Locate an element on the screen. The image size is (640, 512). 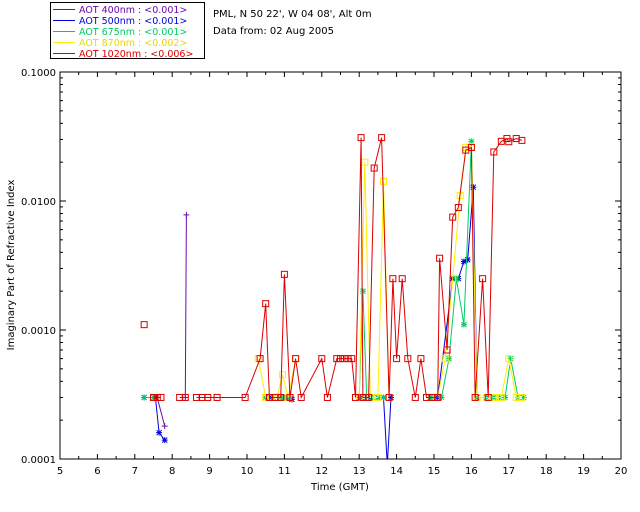
y-axis-label: Imaginary Part of Refractive Index is located at coordinates (11, 265).